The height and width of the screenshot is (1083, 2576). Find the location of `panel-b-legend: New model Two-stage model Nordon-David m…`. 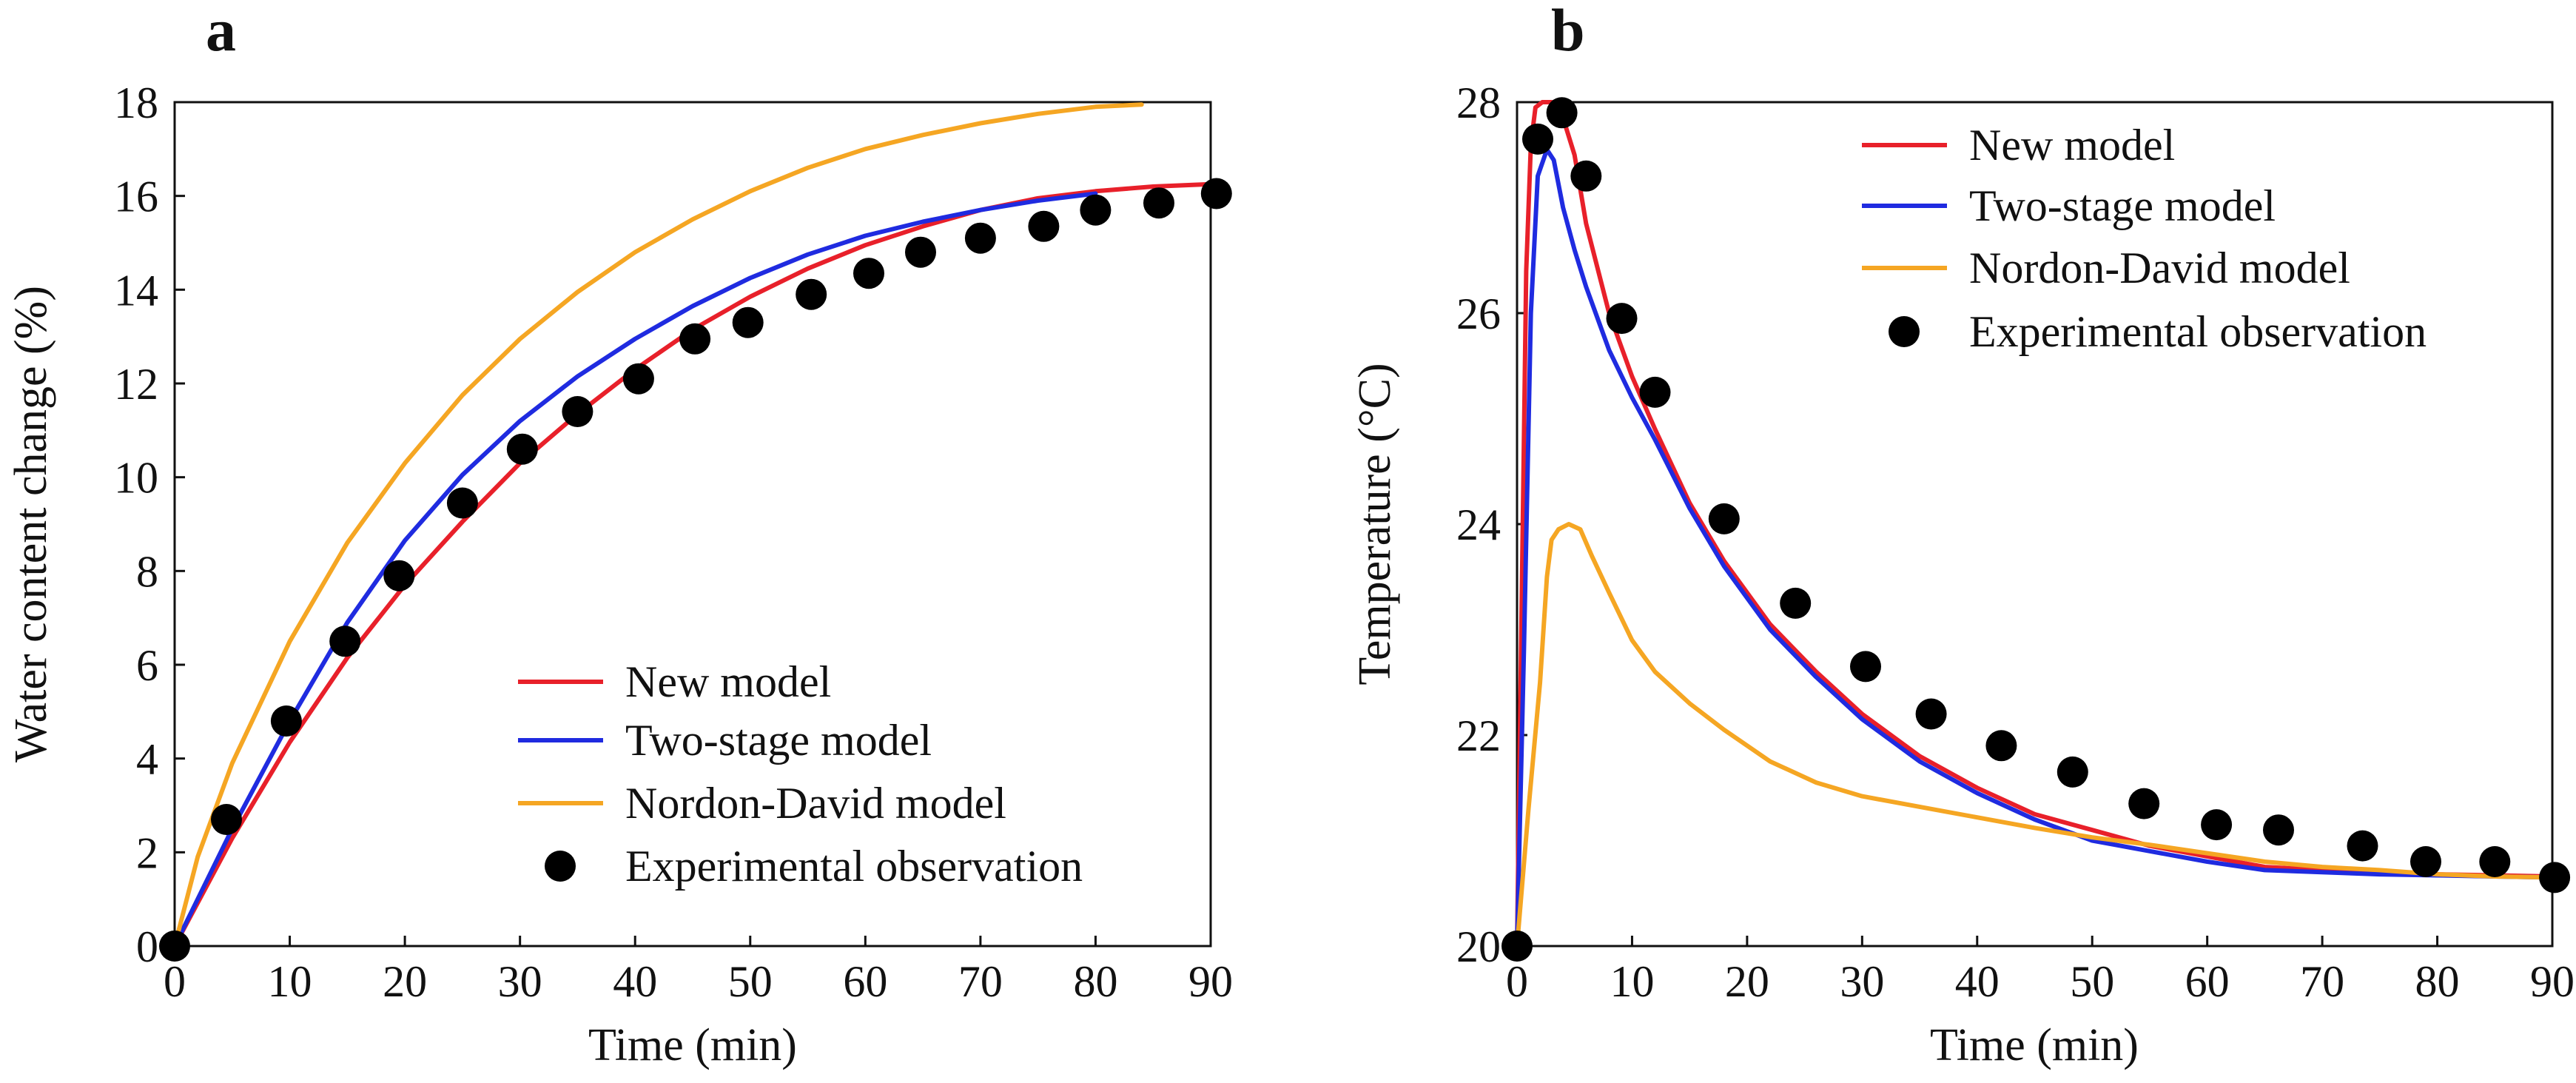

panel-b-legend: New model Two-stage model Nordon-David m… is located at coordinates (2144, 238).